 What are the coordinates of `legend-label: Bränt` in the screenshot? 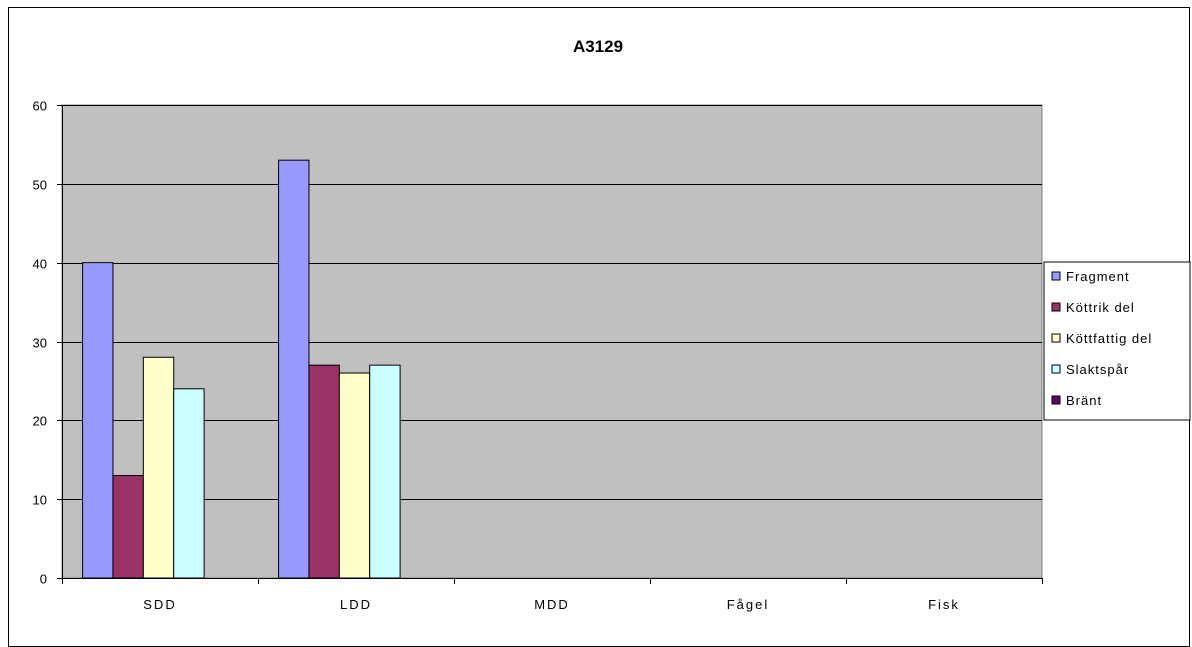 It's located at (1084, 400).